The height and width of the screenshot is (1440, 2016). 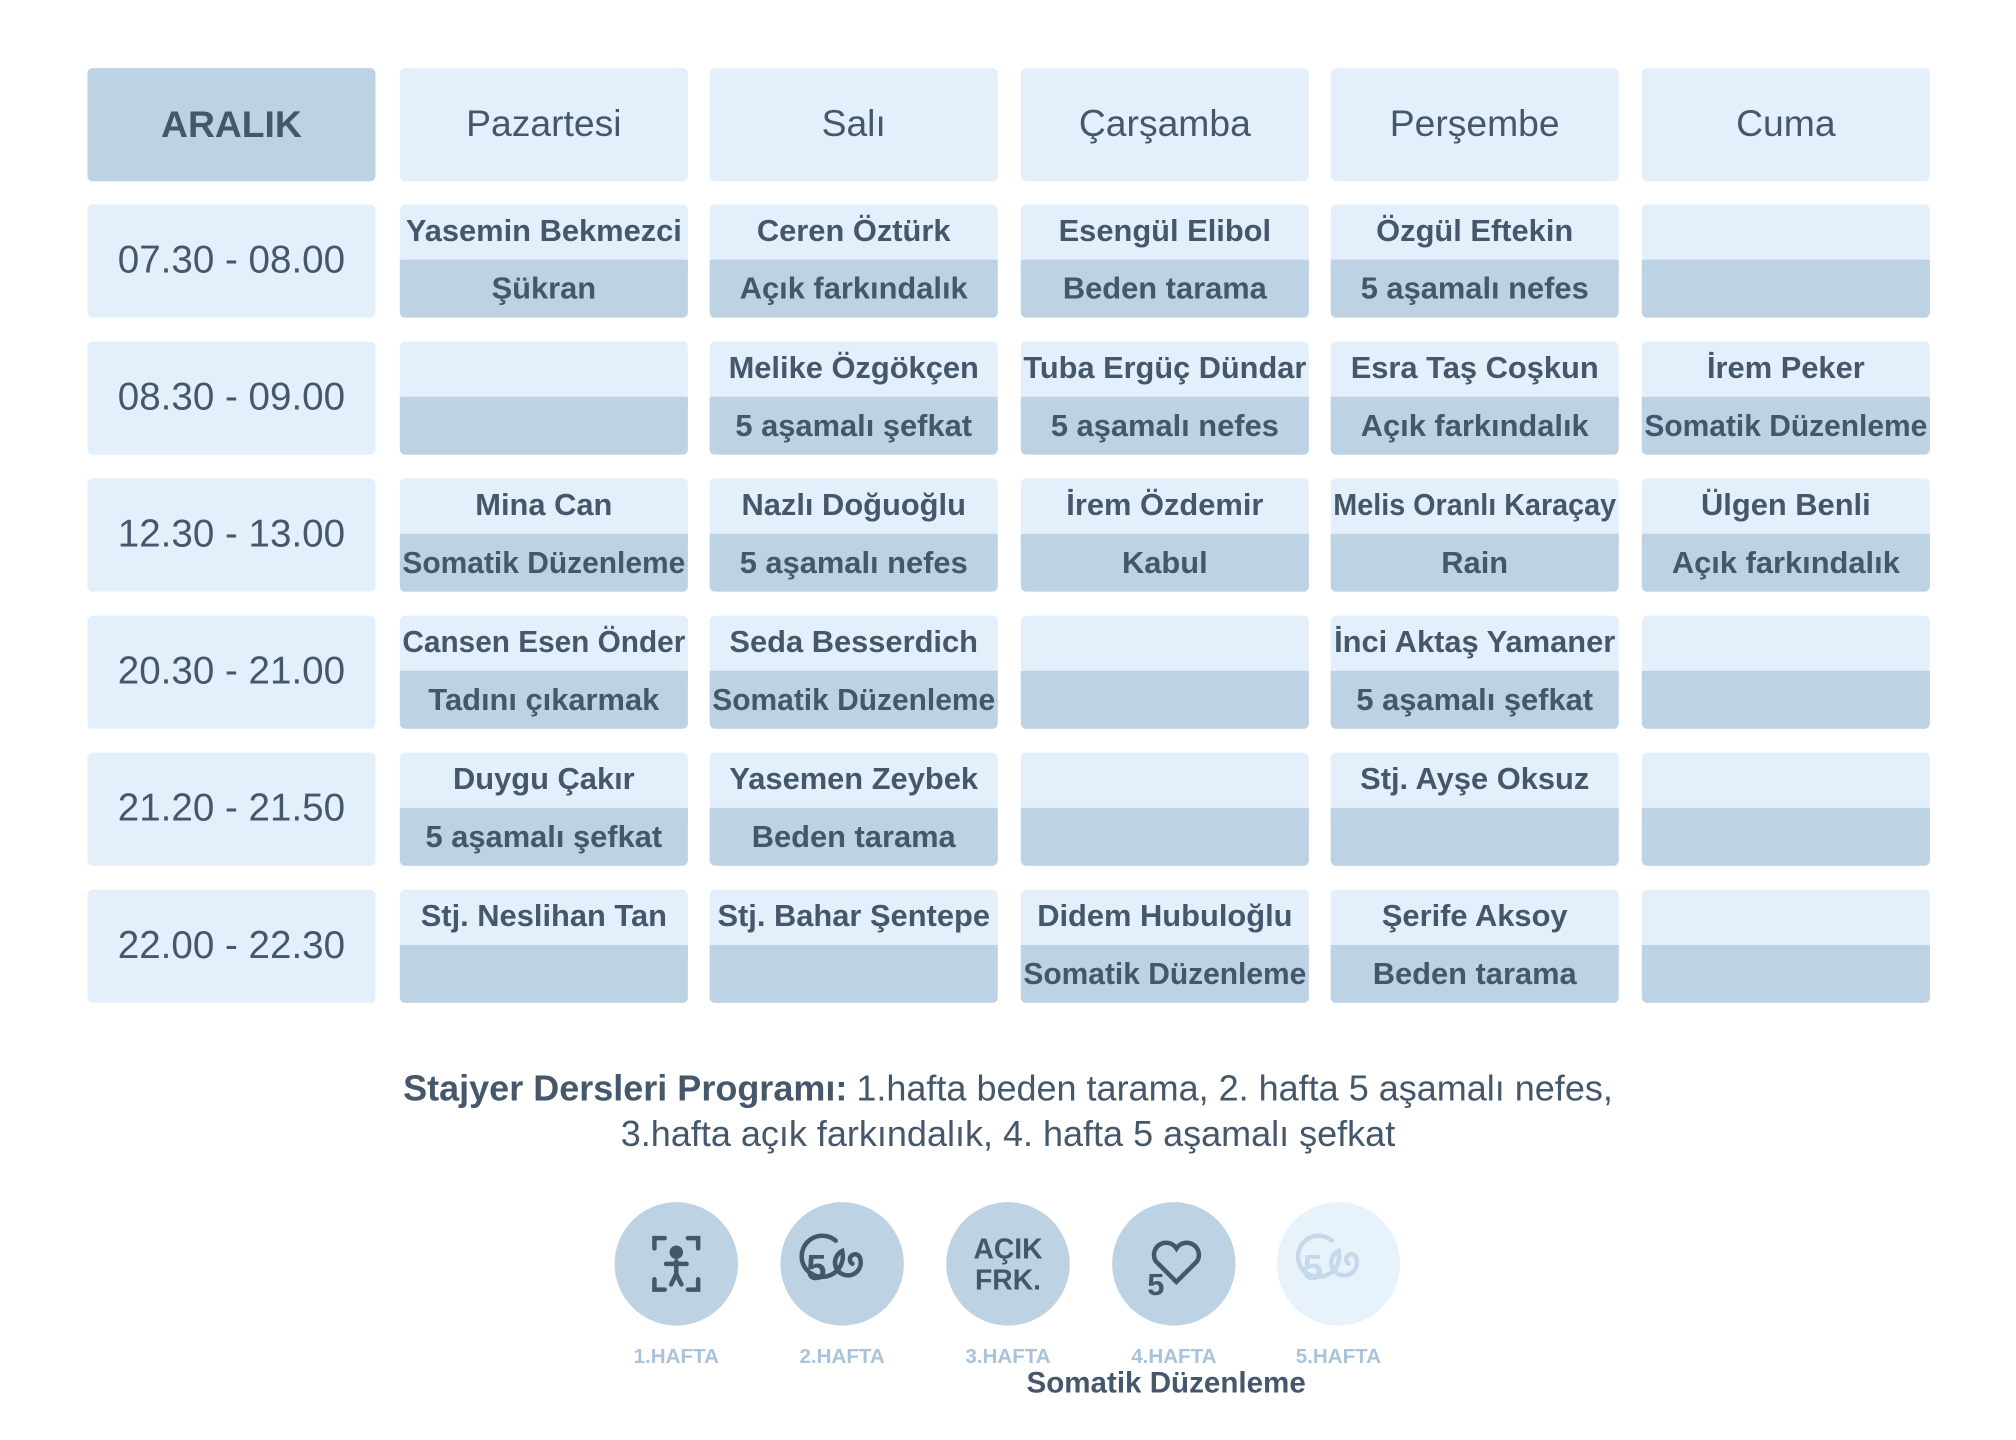 I want to click on time-label: 22.00 - 22.30, so click(x=231, y=945).